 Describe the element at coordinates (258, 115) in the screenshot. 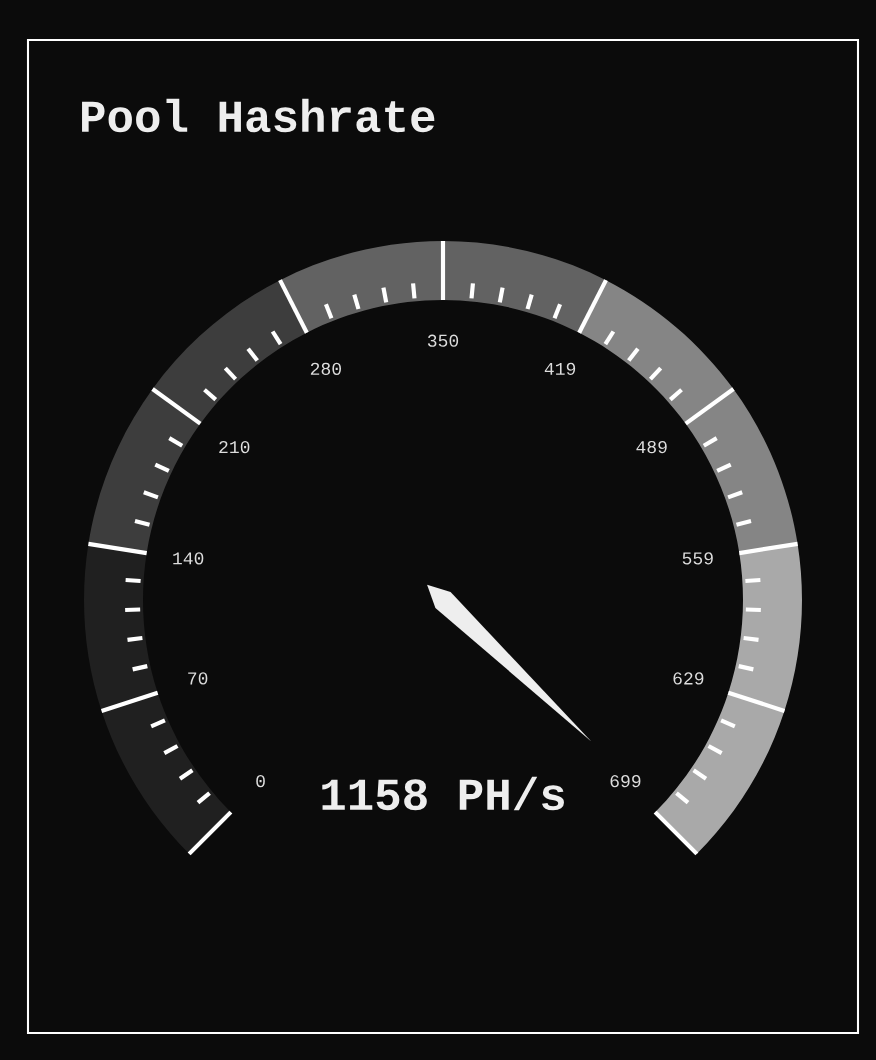

I see `chart-title: Pool Hashrate` at that location.